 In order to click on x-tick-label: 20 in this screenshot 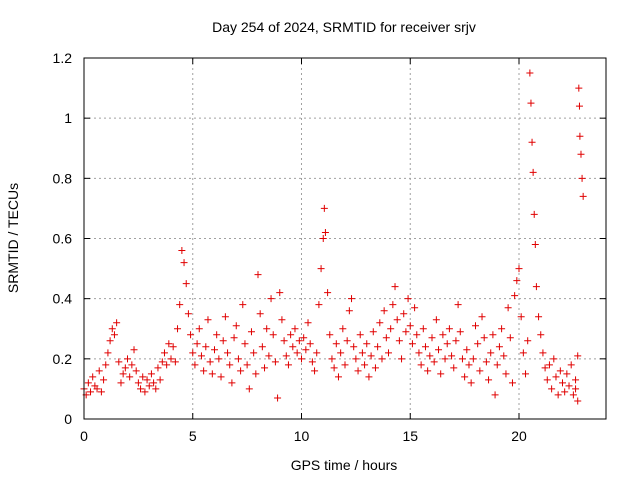, I will do `click(519, 436)`.